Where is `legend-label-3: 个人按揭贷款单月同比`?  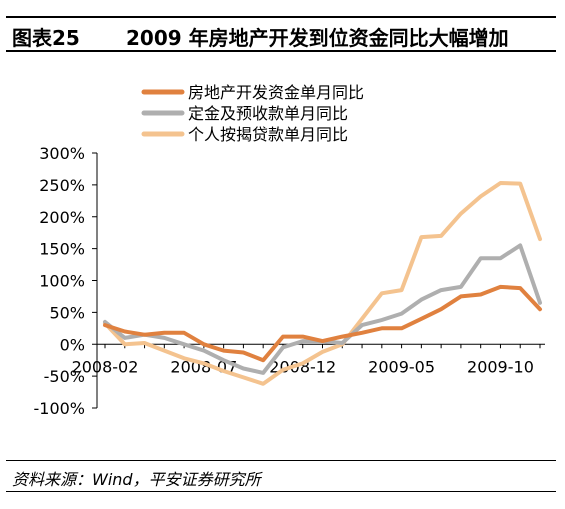 legend-label-3: 个人按揭贷款单月同比 is located at coordinates (268, 134).